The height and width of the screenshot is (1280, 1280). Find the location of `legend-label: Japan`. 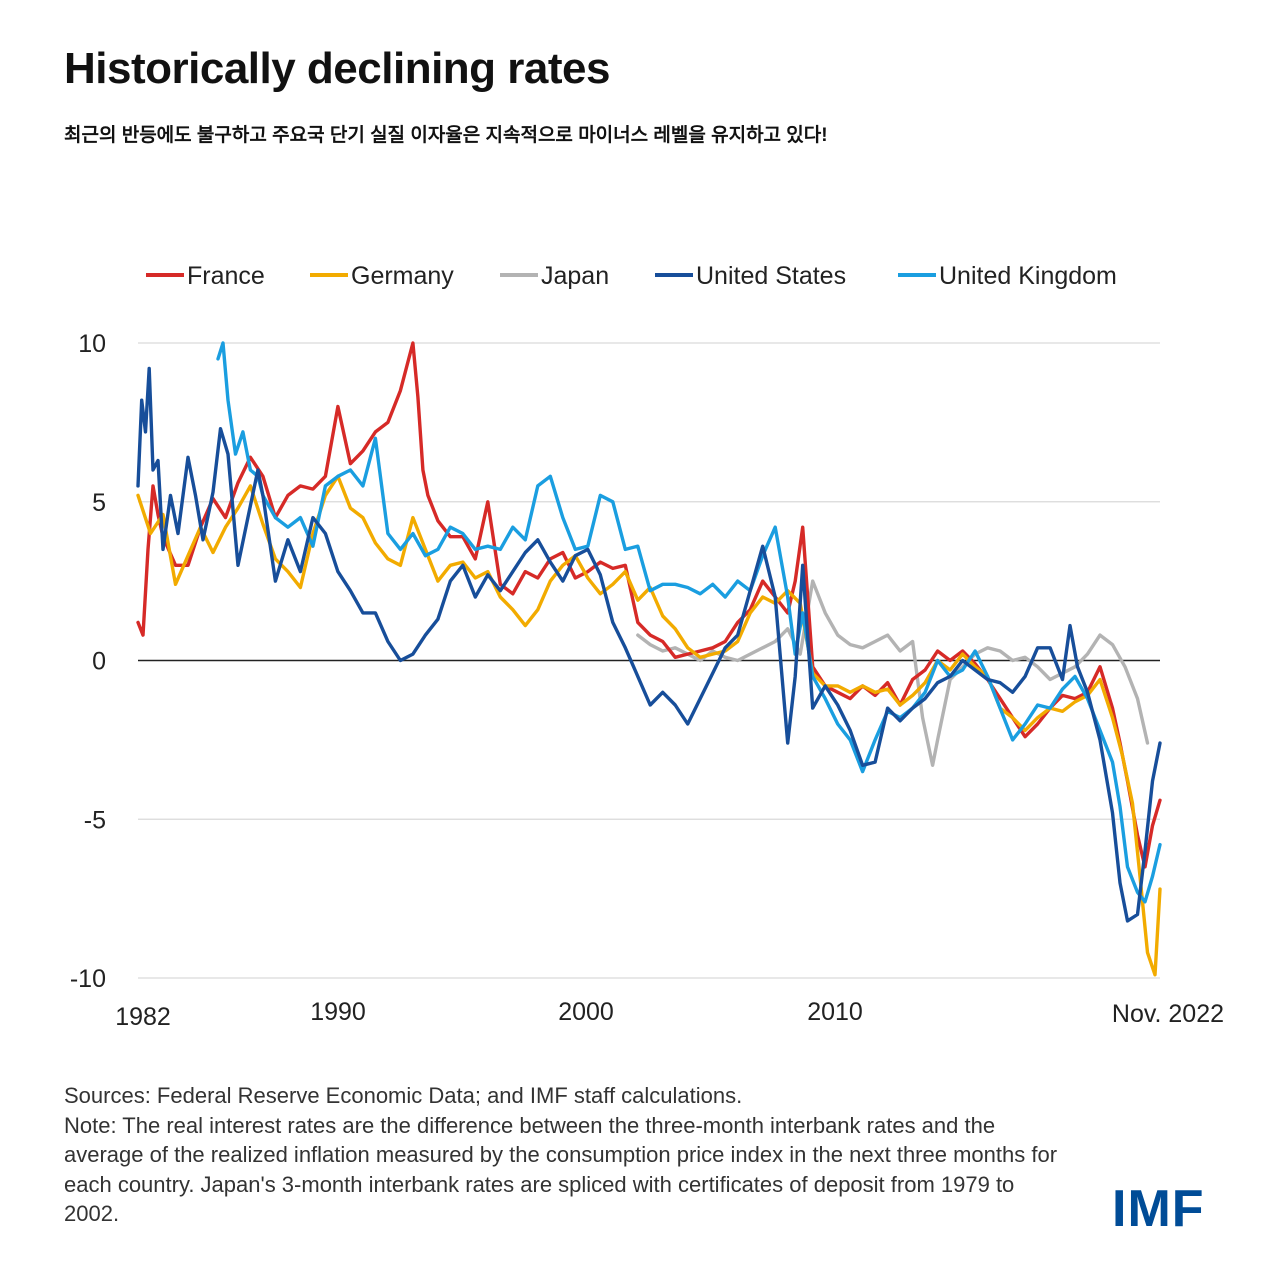

legend-label: Japan is located at coordinates (575, 276).